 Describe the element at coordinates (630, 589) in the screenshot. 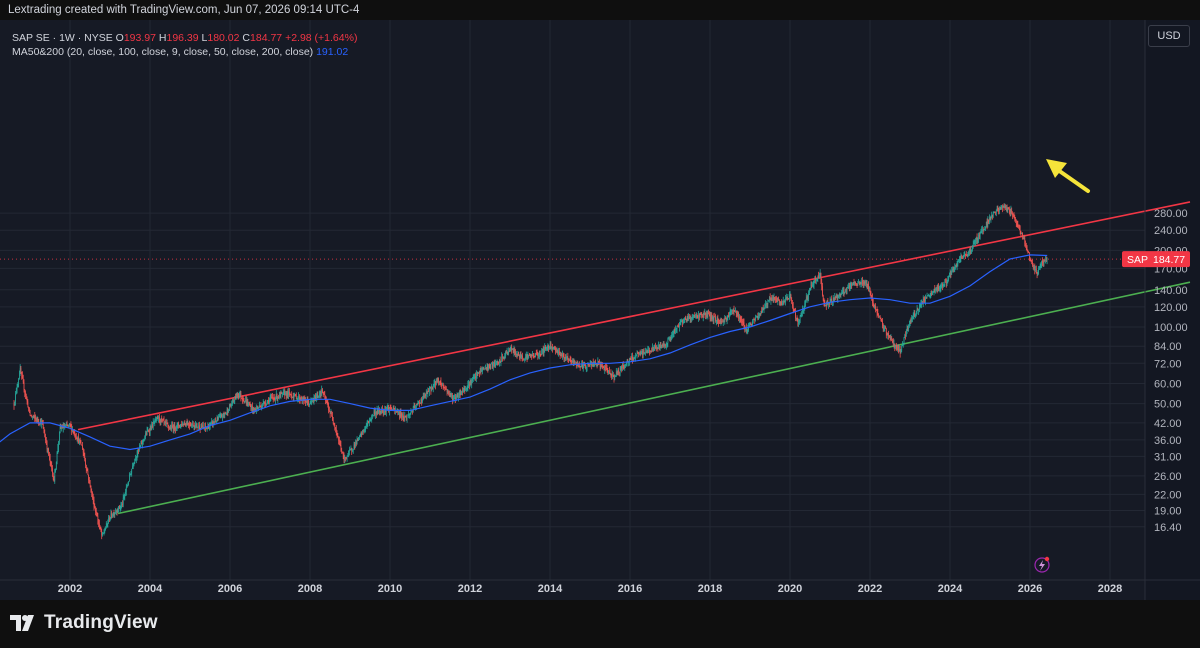

I see `x-tick-label: 2016` at that location.